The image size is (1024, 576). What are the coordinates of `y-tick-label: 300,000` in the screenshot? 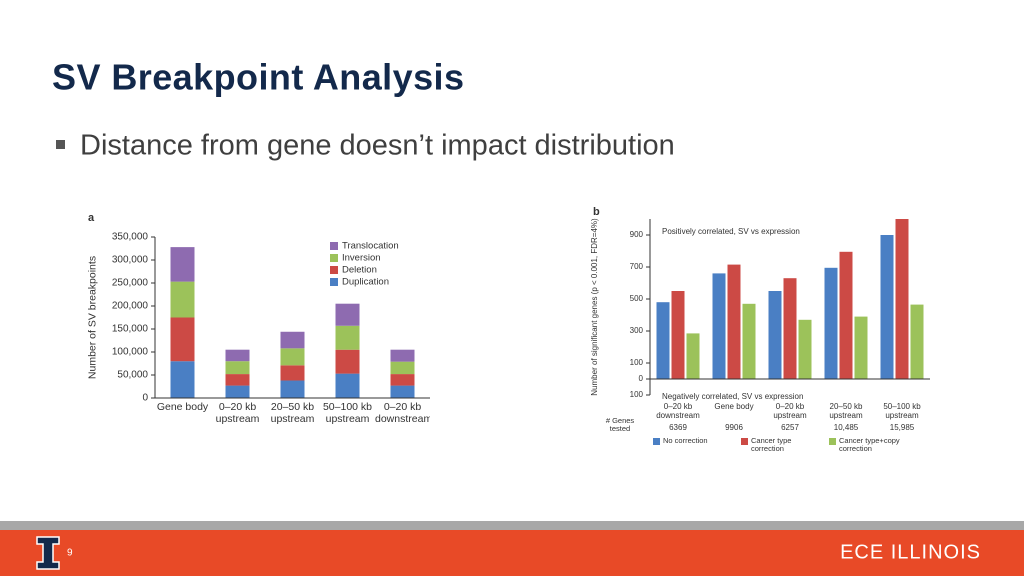 It's located at (130, 260).